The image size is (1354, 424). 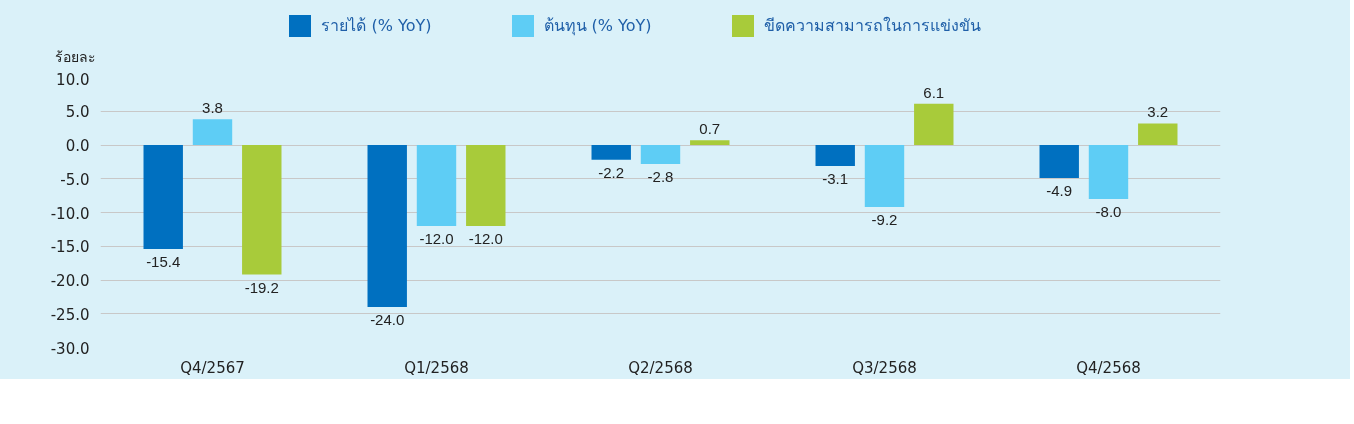 What do you see at coordinates (261, 287) in the screenshot?
I see `data-label: -19.2` at bounding box center [261, 287].